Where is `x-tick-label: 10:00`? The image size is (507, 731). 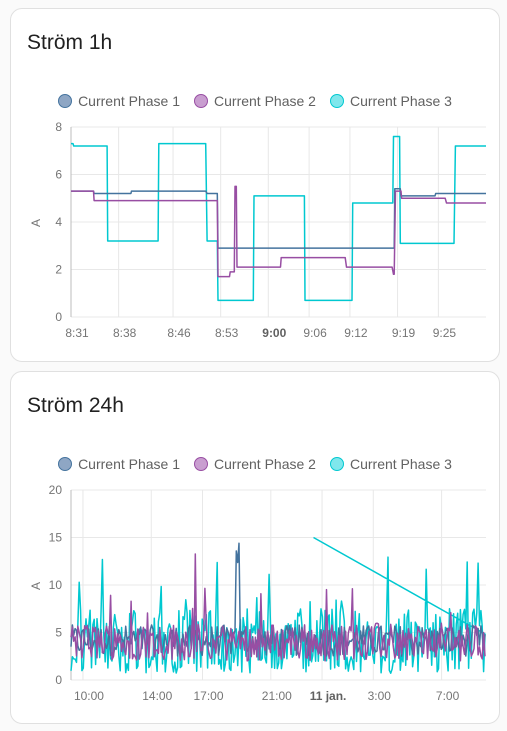 x-tick-label: 10:00 is located at coordinates (89, 696).